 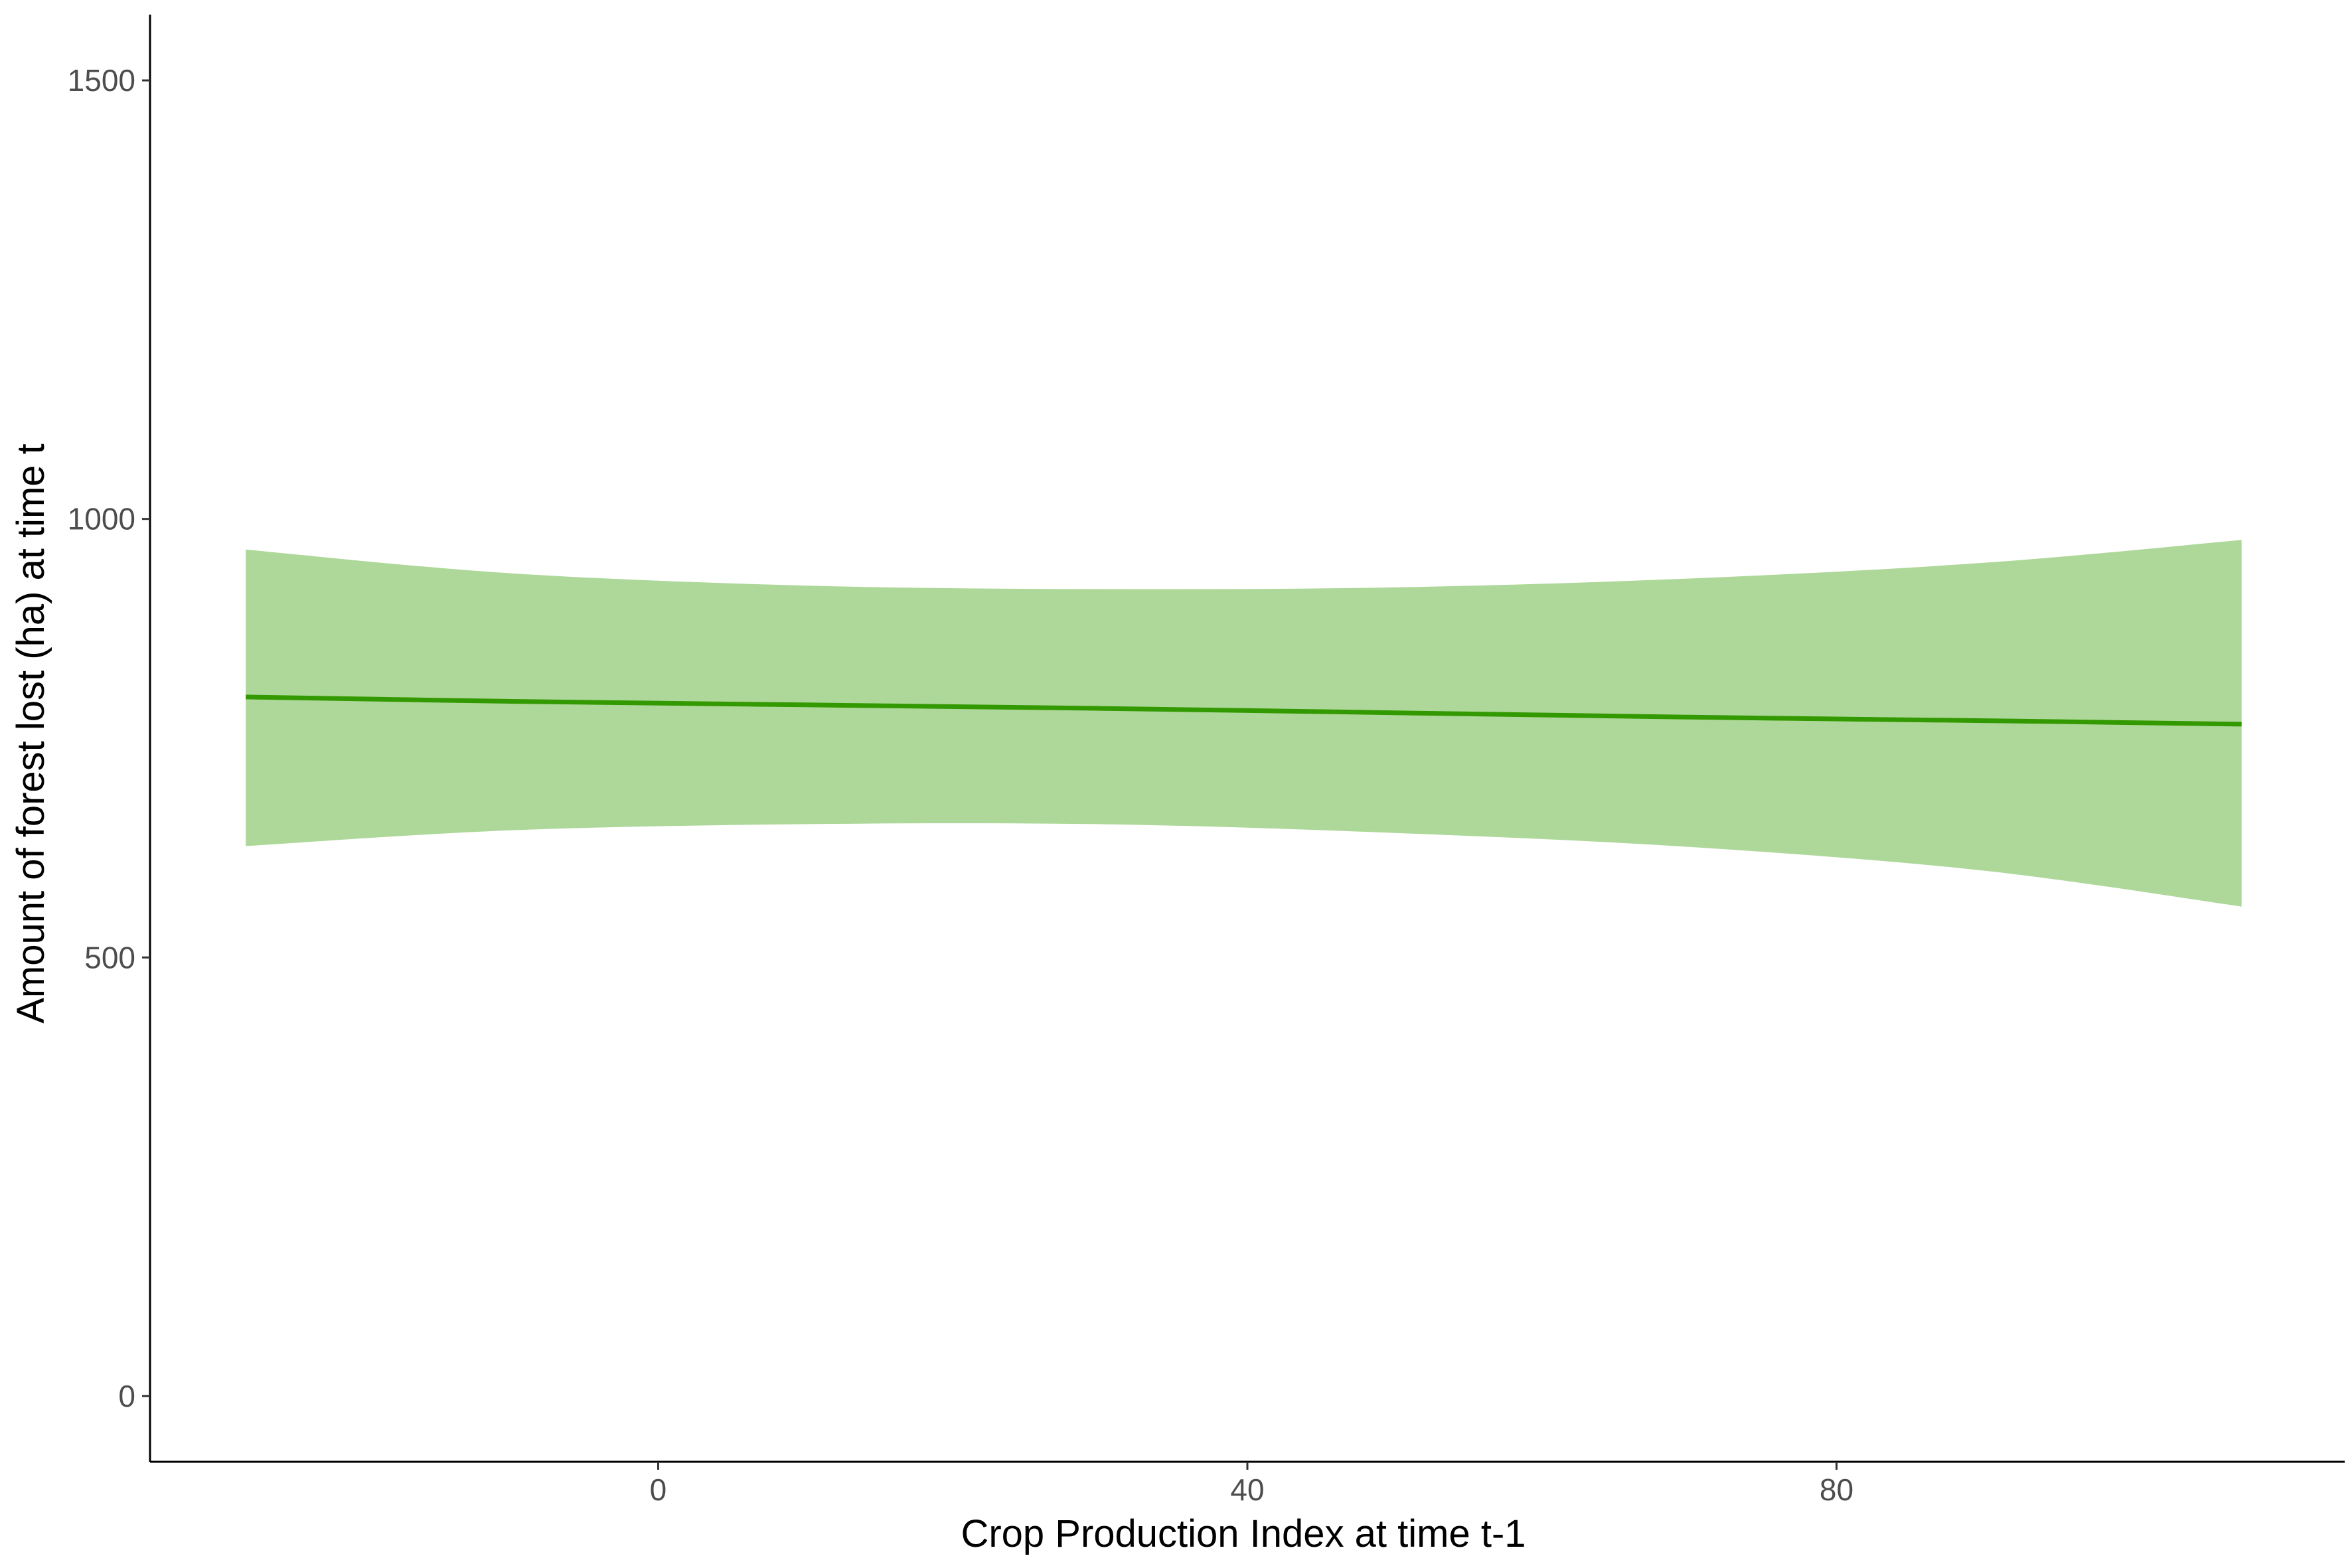 What do you see at coordinates (102, 519) in the screenshot?
I see `y-tick-label: 1000` at bounding box center [102, 519].